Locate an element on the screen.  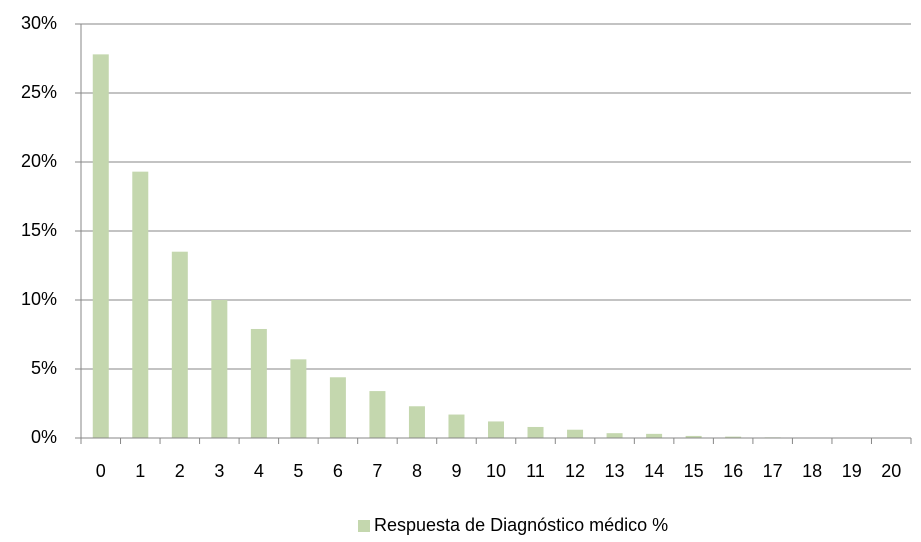
x-tick-label: 9 is located at coordinates (456, 471).